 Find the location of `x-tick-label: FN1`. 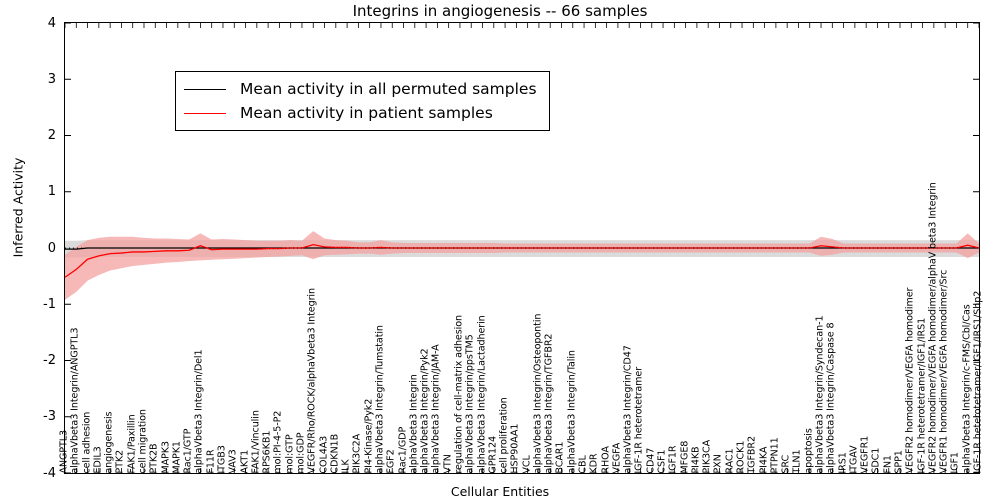

x-tick-label: FN1 is located at coordinates (888, 465).